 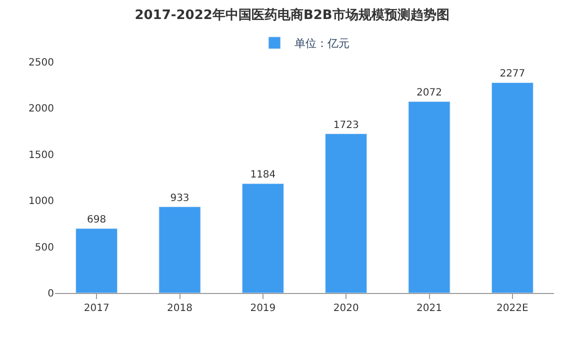 I want to click on data-label: 1723, so click(x=346, y=125).